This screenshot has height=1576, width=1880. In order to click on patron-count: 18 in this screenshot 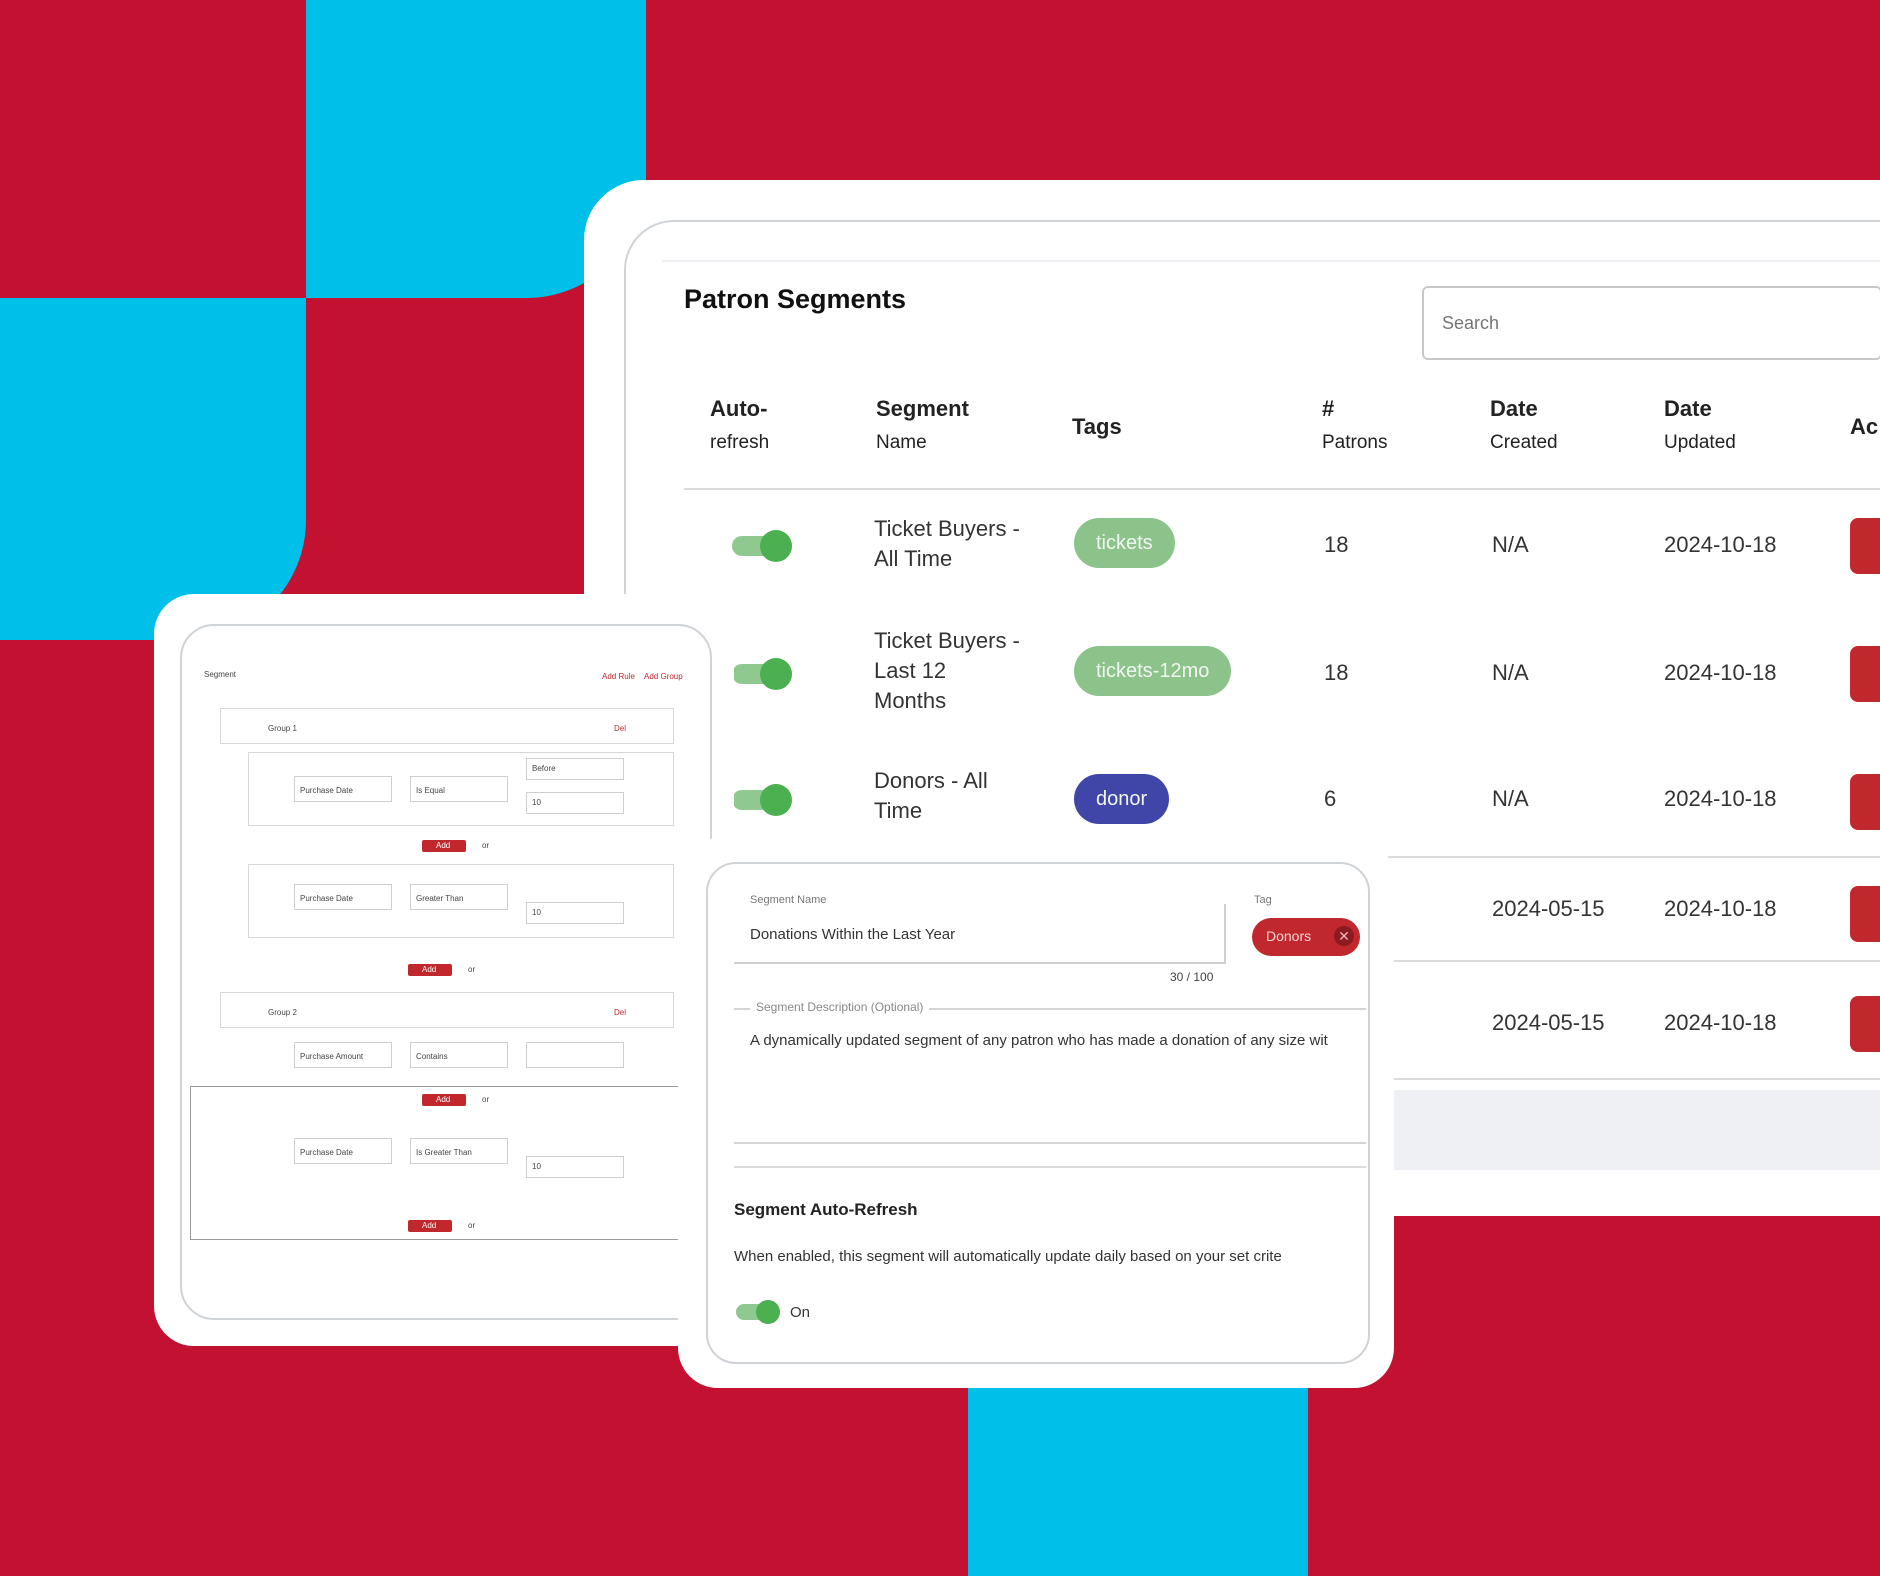, I will do `click(1336, 672)`.